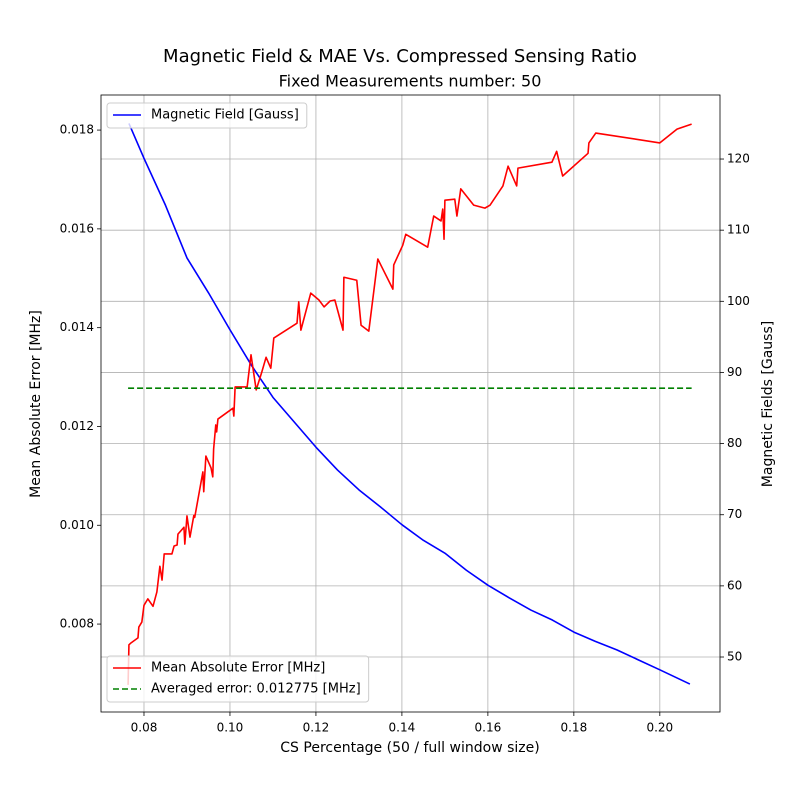 The height and width of the screenshot is (800, 800). I want to click on y2-tick-label: 70, so click(734, 514).